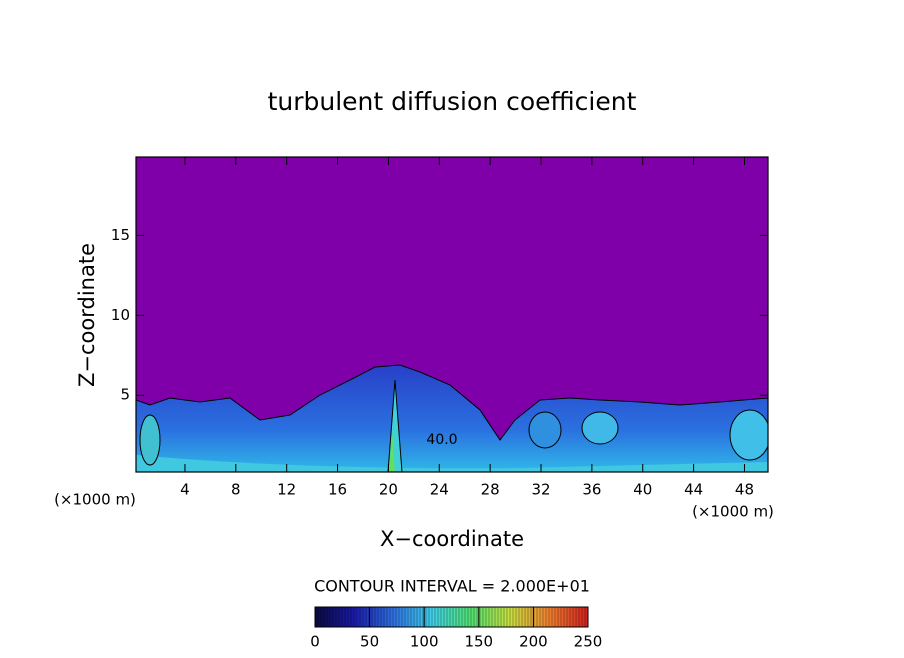  What do you see at coordinates (744, 490) in the screenshot?
I see `x-tick-label: 48` at bounding box center [744, 490].